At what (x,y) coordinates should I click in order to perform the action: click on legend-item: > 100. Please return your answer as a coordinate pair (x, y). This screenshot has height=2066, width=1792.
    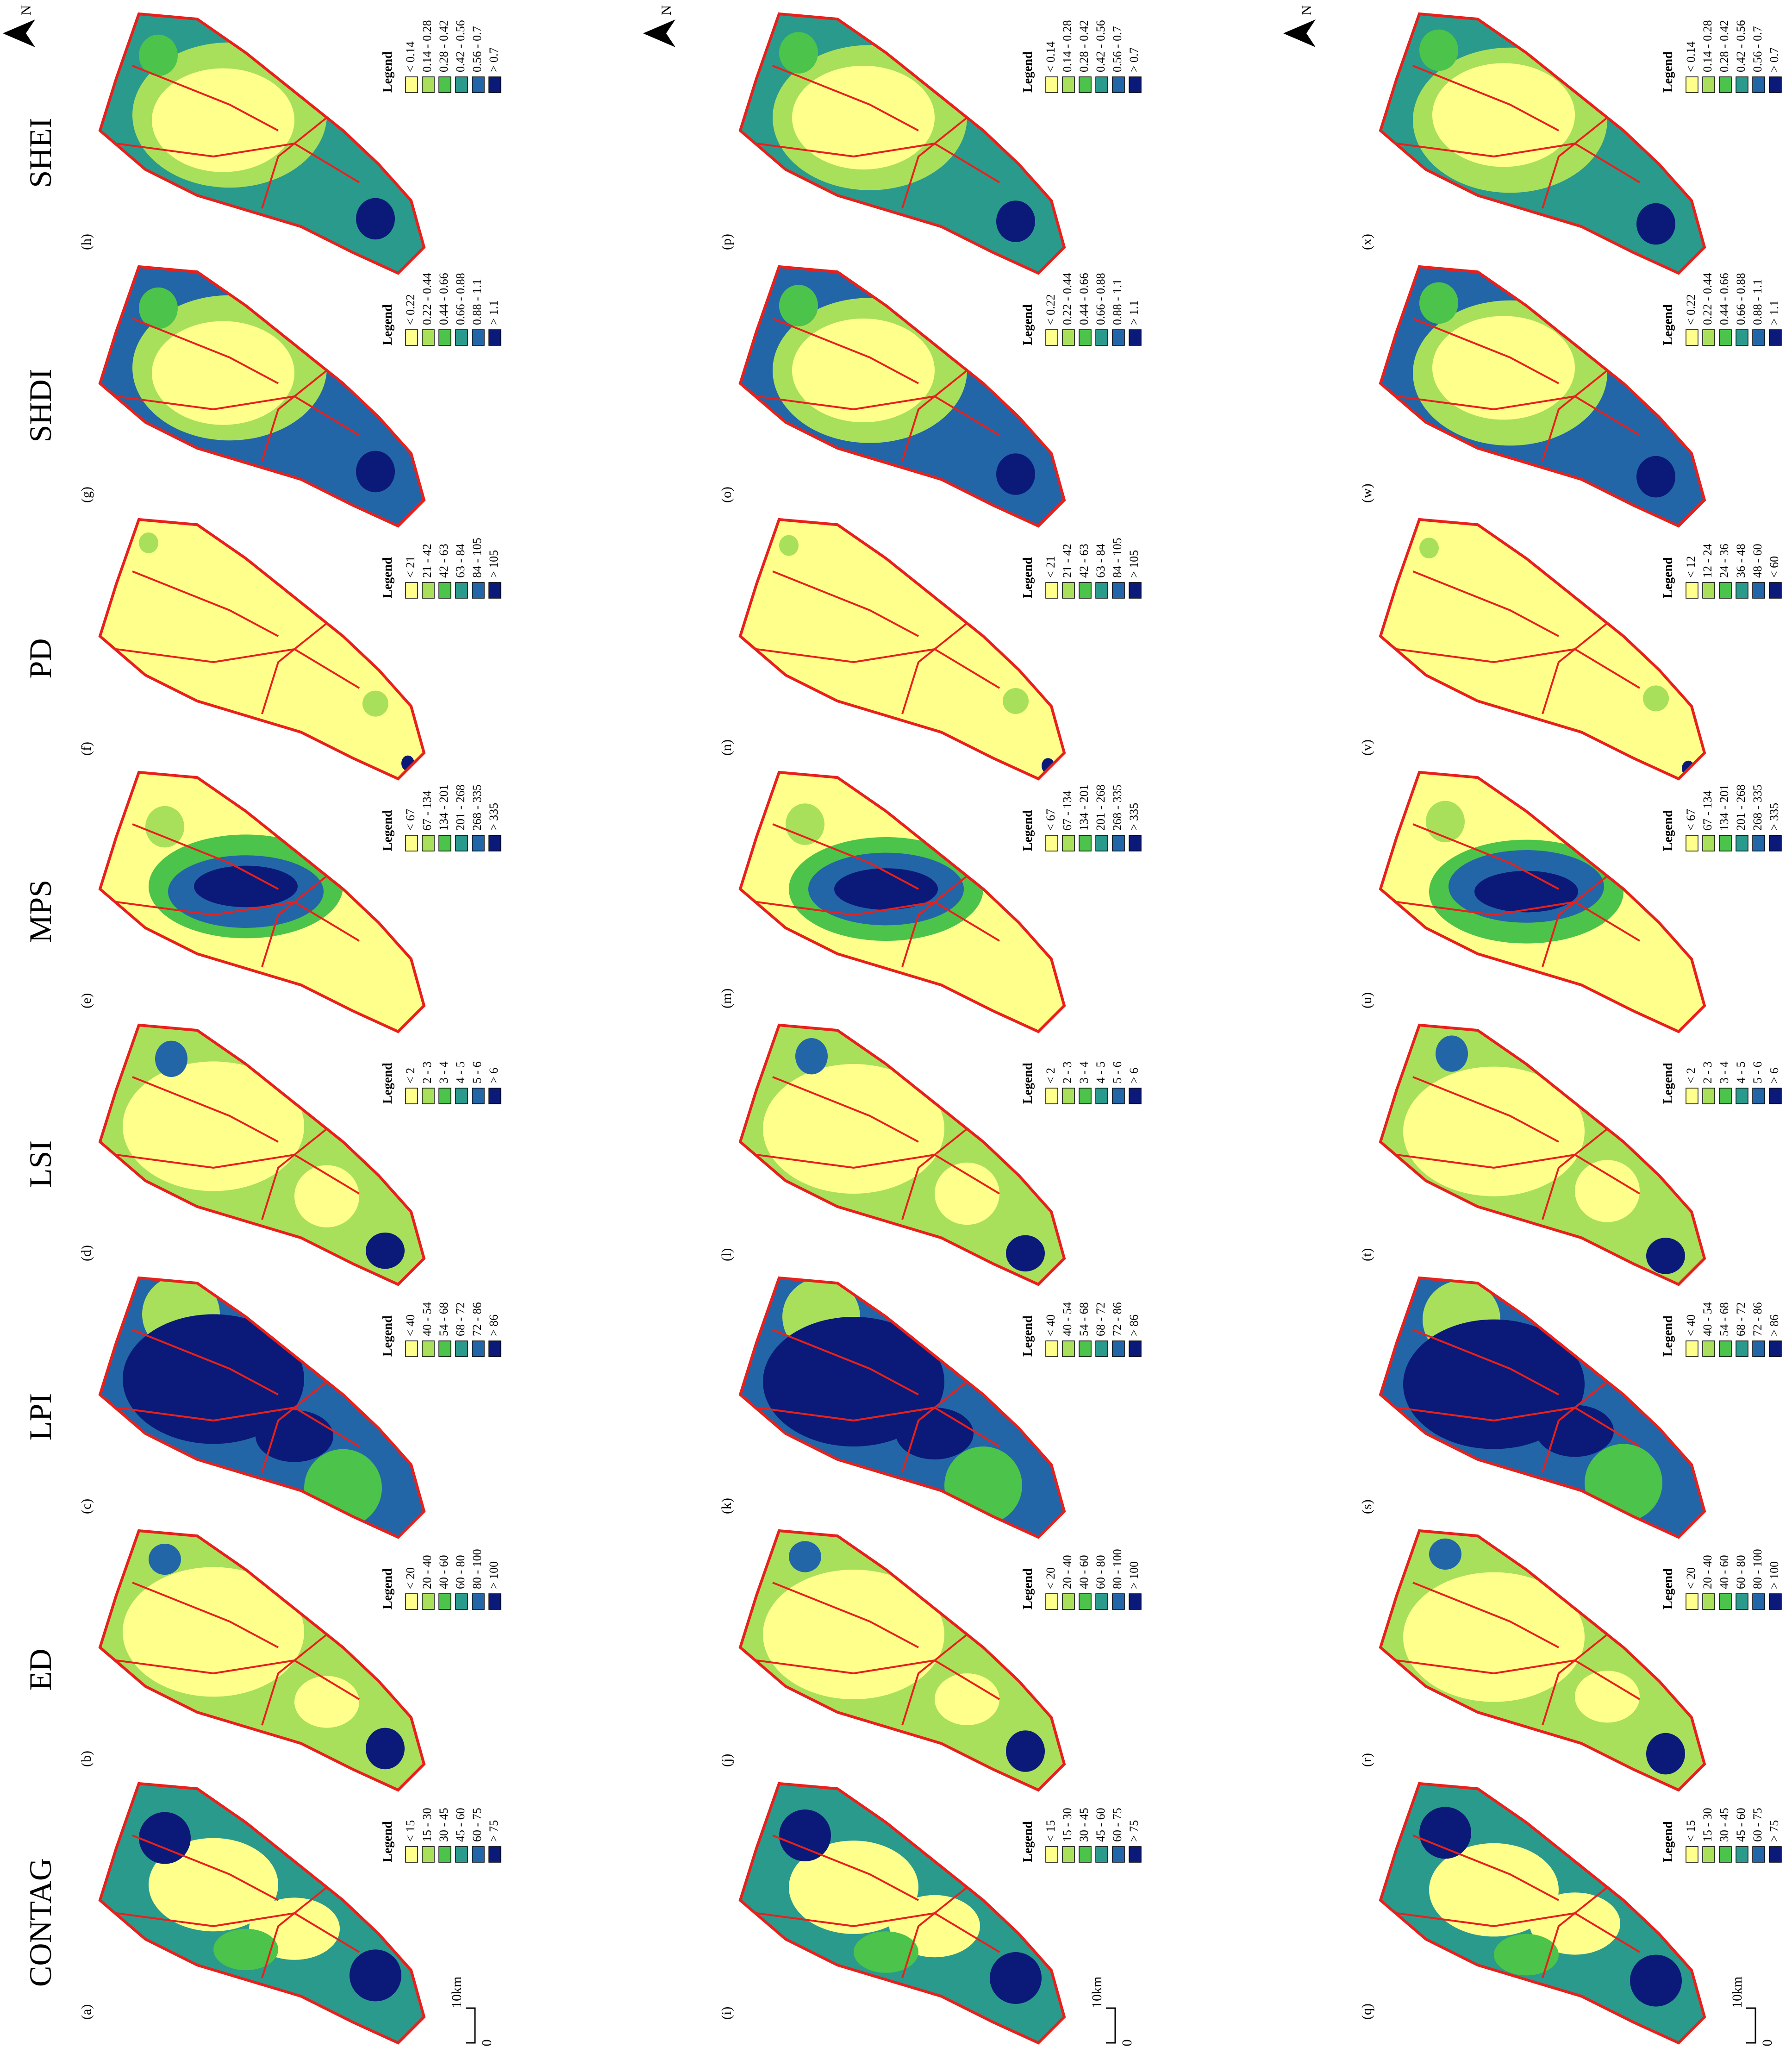
    Looking at the image, I should click on (493, 1575).